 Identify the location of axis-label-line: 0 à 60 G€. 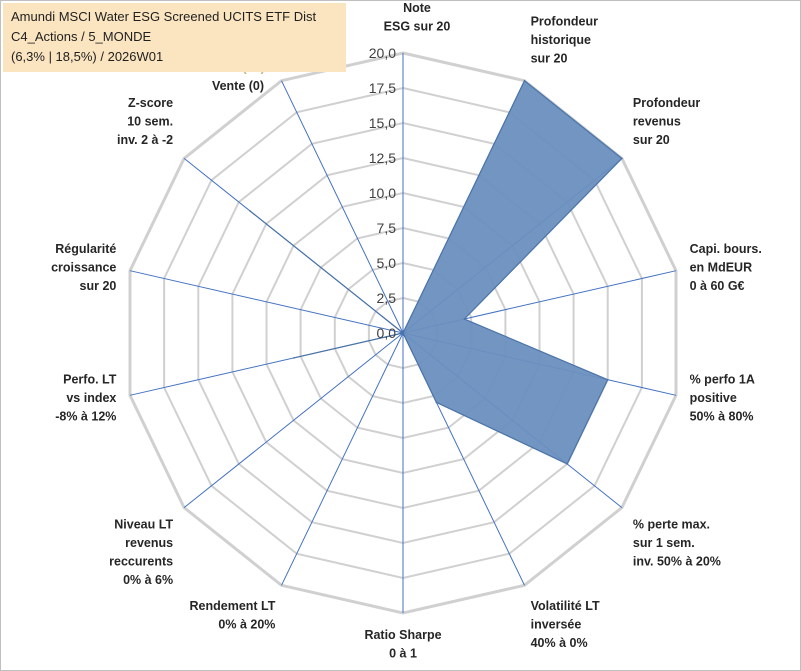
(717, 286).